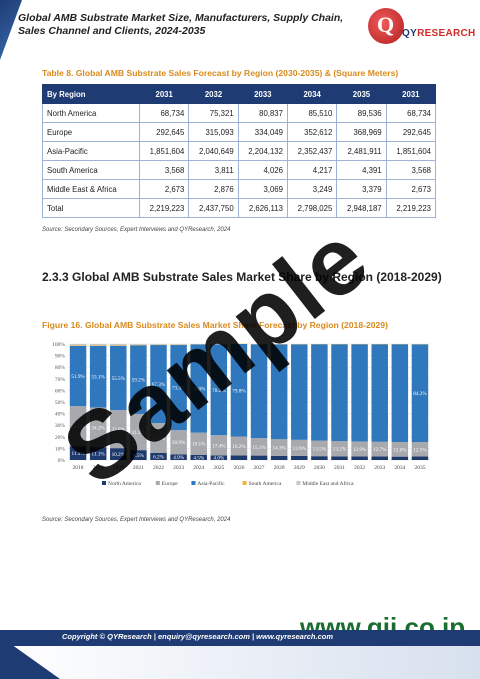 The width and height of the screenshot is (480, 679). What do you see at coordinates (91, 132) in the screenshot?
I see `table-cell: Europe` at bounding box center [91, 132].